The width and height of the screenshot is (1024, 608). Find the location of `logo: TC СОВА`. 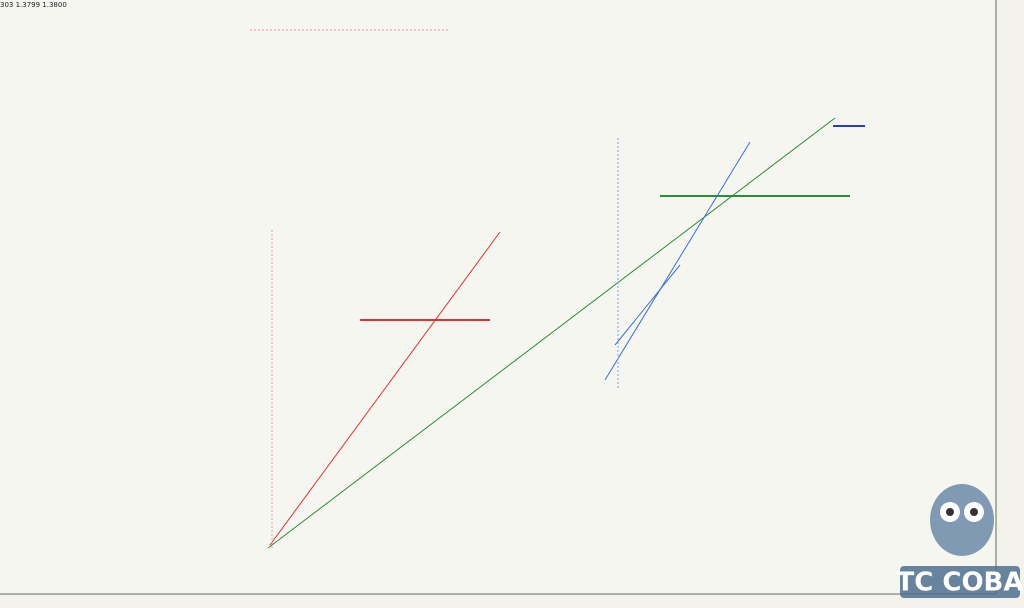

logo: TC СОВА is located at coordinates (960, 541).